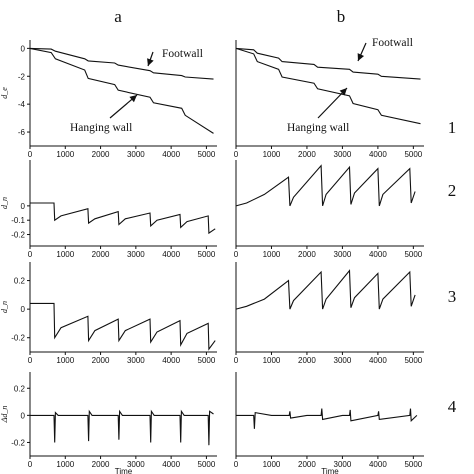 This screenshot has width=474, height=474. I want to click on panel-1b-x-tick-label: 1000, so click(272, 154).